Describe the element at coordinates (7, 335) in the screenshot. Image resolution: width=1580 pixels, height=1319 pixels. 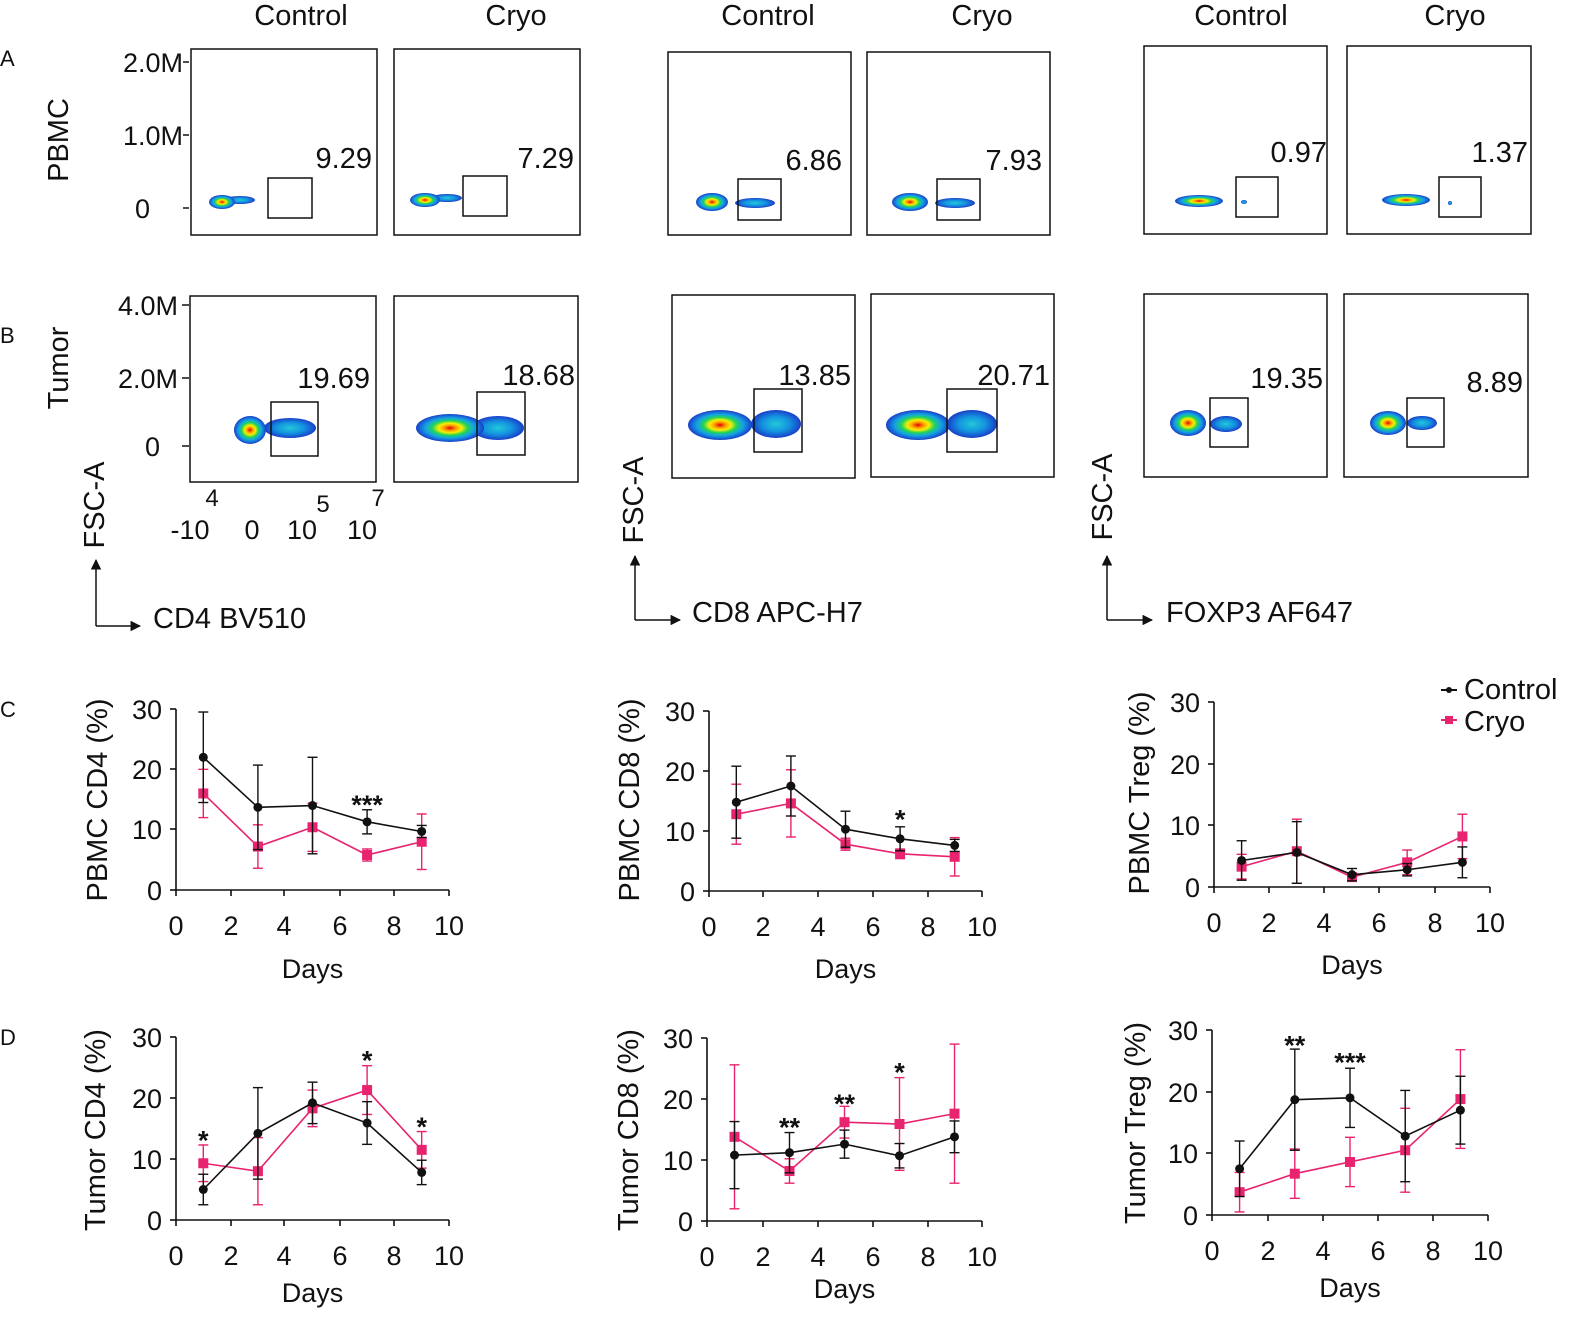
I see `panel-letter-b: B` at that location.